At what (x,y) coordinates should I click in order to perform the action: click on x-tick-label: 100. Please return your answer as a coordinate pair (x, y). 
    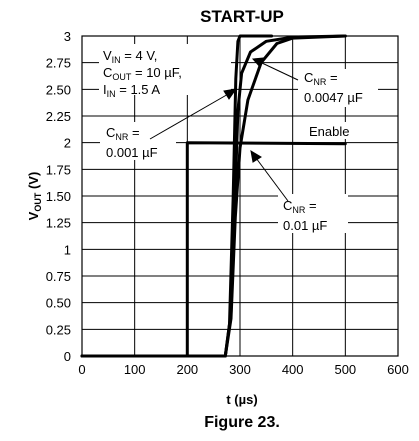
    Looking at the image, I should click on (135, 369).